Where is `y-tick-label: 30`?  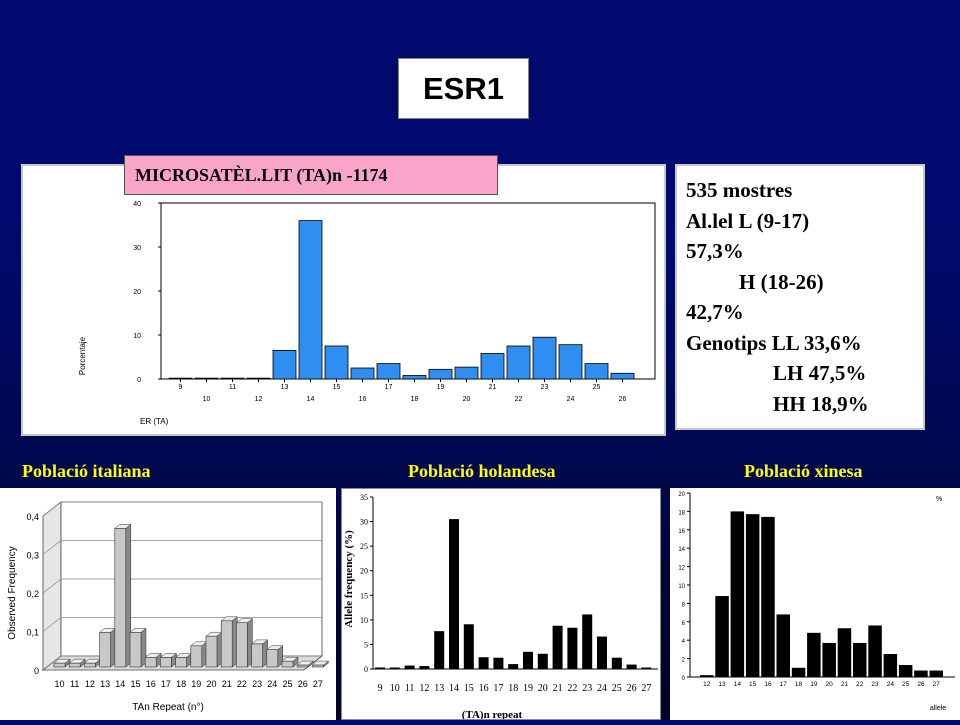 y-tick-label: 30 is located at coordinates (137, 248).